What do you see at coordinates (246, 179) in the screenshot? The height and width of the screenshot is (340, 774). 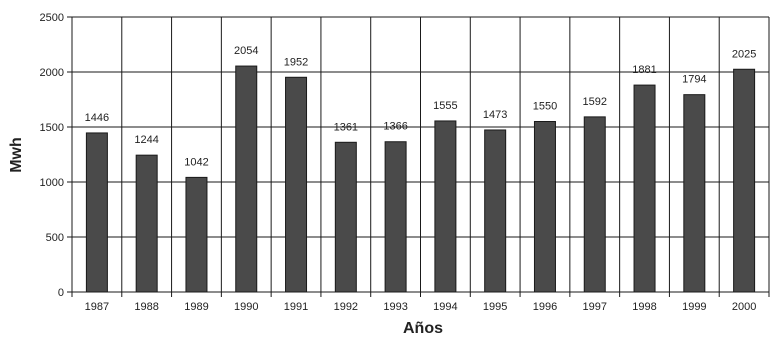 I see `bar-1990` at bounding box center [246, 179].